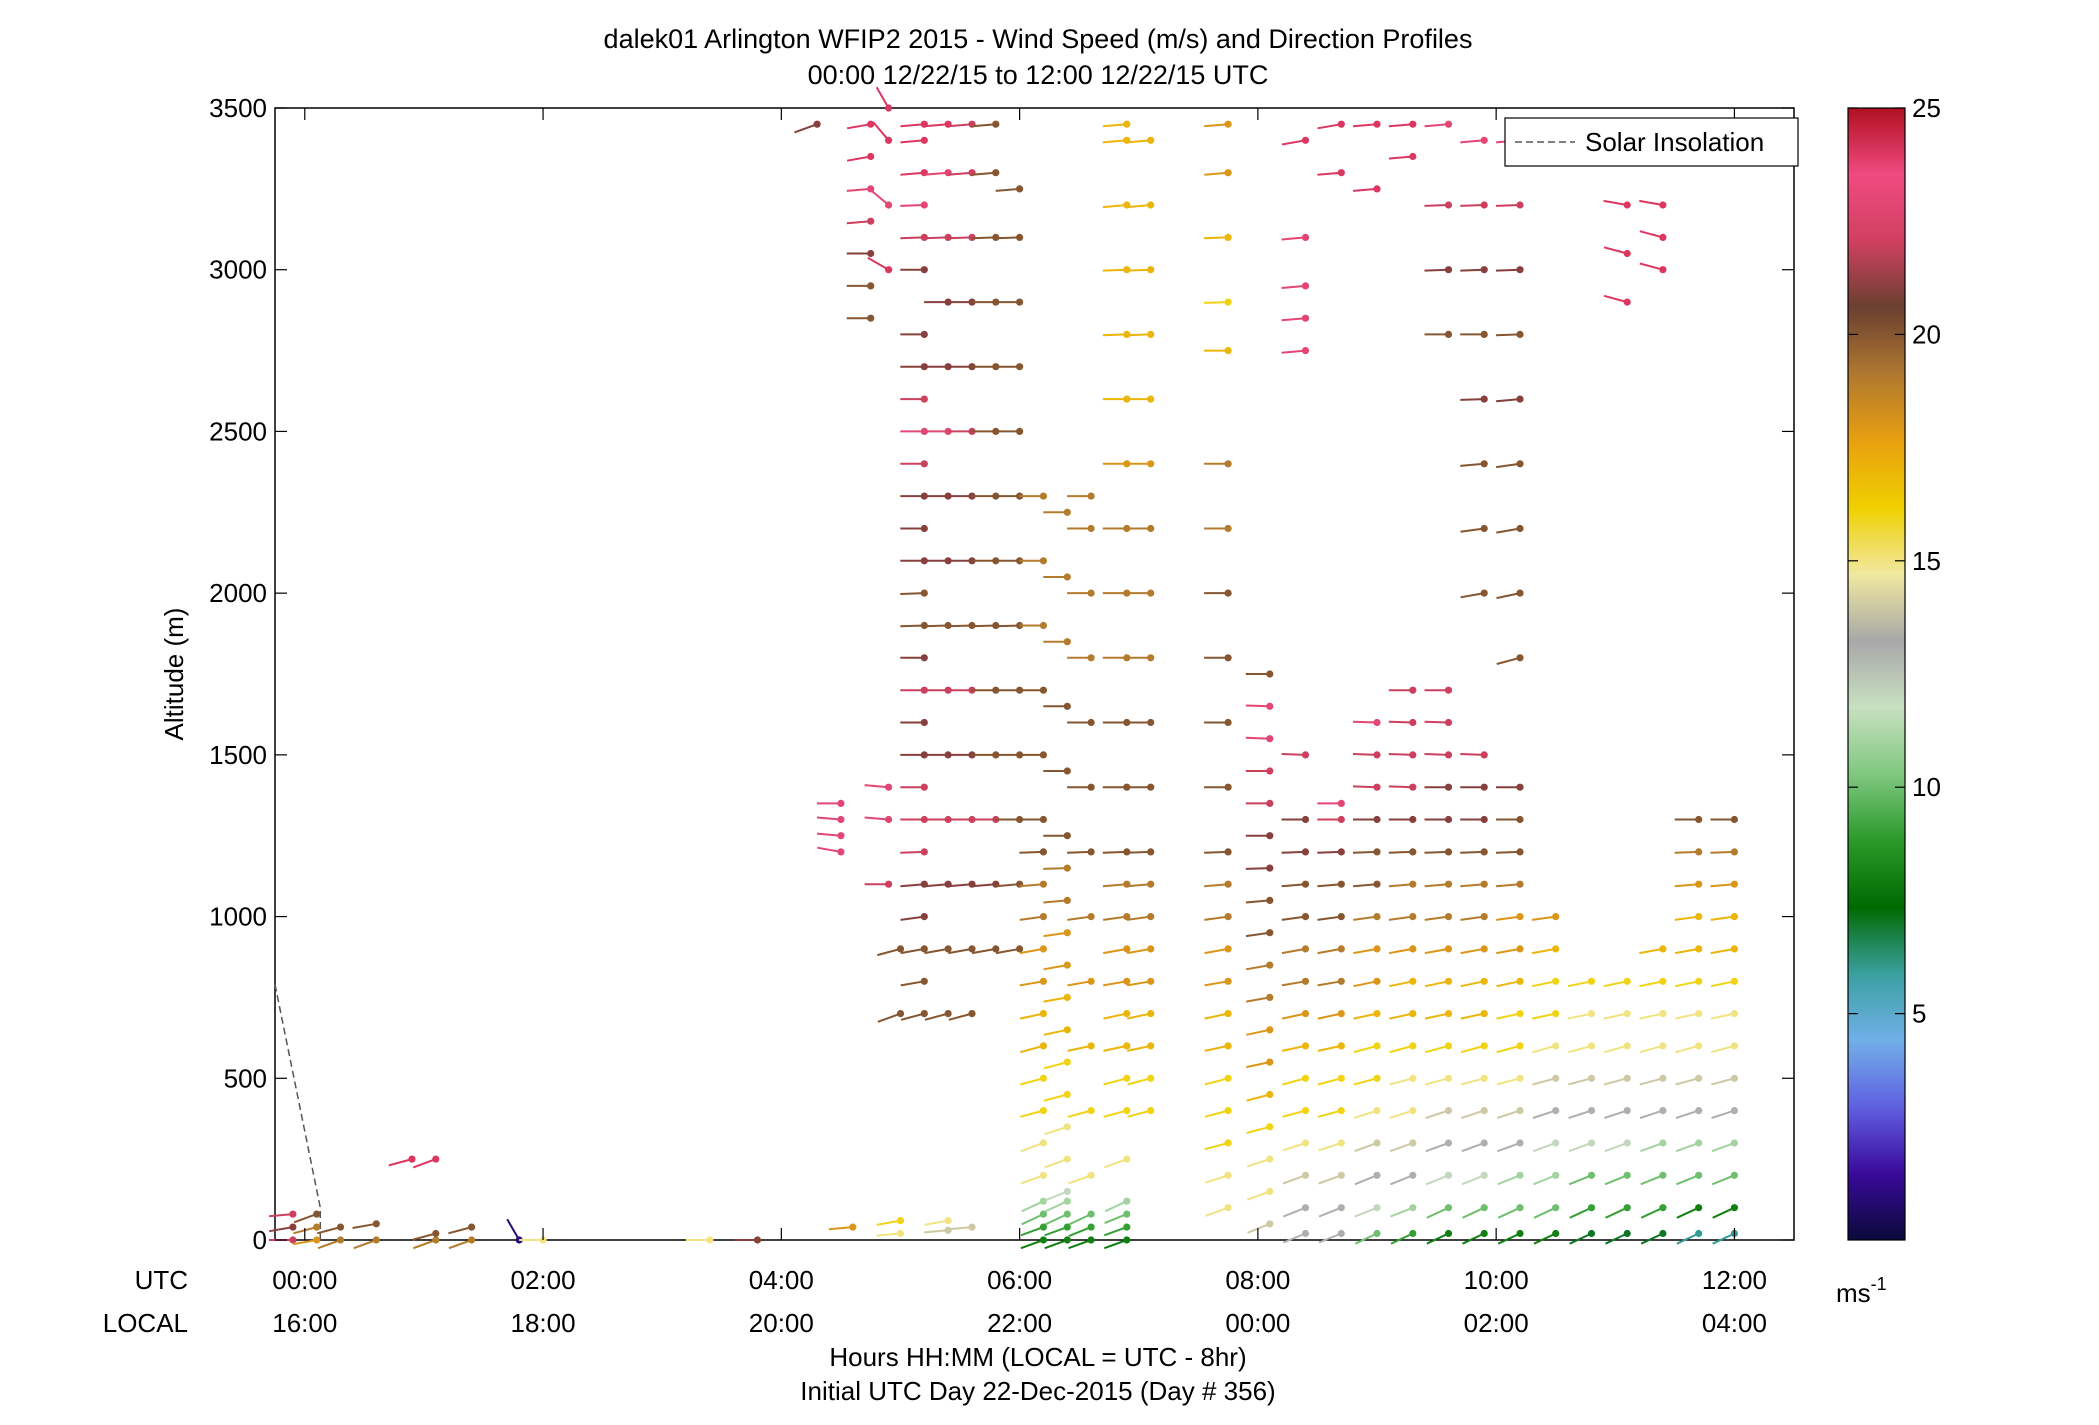 The height and width of the screenshot is (1425, 2099). Describe the element at coordinates (1496, 1280) in the screenshot. I see `x-tick-label-utc: 10:00` at that location.